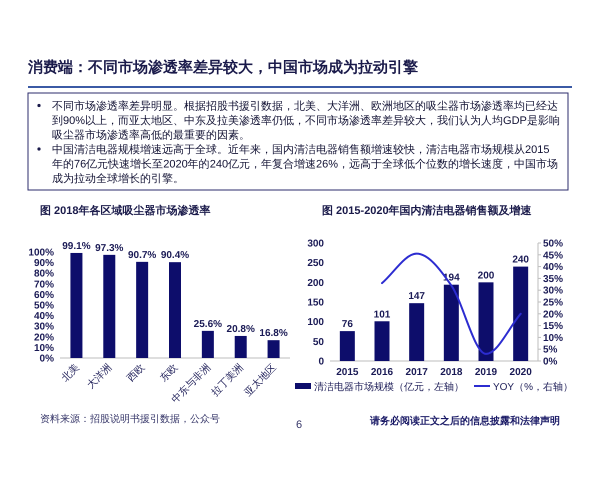 The image size is (600, 480). What do you see at coordinates (417, 296) in the screenshot?
I see `data-label: 147` at bounding box center [417, 296].